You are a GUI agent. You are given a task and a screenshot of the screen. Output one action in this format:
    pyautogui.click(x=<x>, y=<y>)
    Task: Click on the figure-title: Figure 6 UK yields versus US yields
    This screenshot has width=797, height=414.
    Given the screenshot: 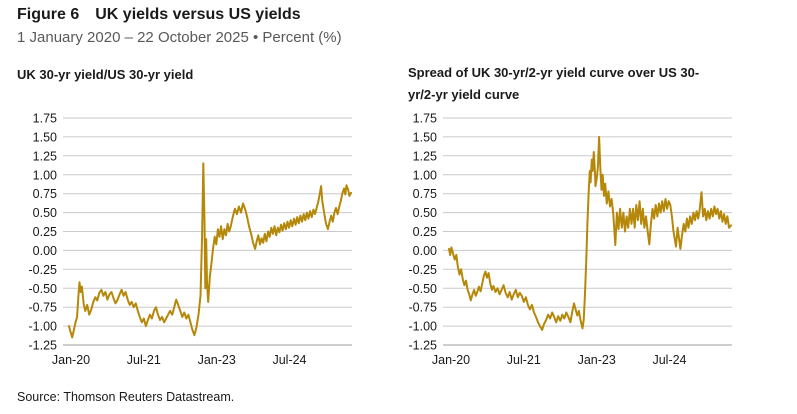 What is the action you would take?
    pyautogui.click(x=159, y=15)
    